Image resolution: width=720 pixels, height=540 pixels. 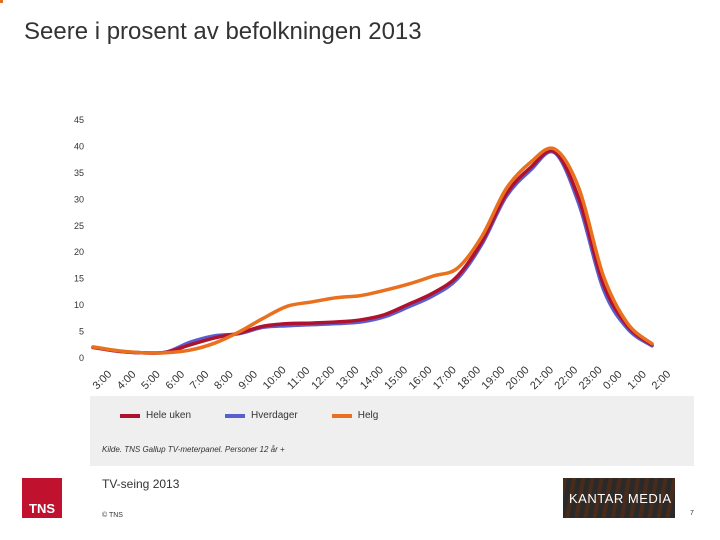 What do you see at coordinates (79, 252) in the screenshot?
I see `y-tick-label: 20` at bounding box center [79, 252].